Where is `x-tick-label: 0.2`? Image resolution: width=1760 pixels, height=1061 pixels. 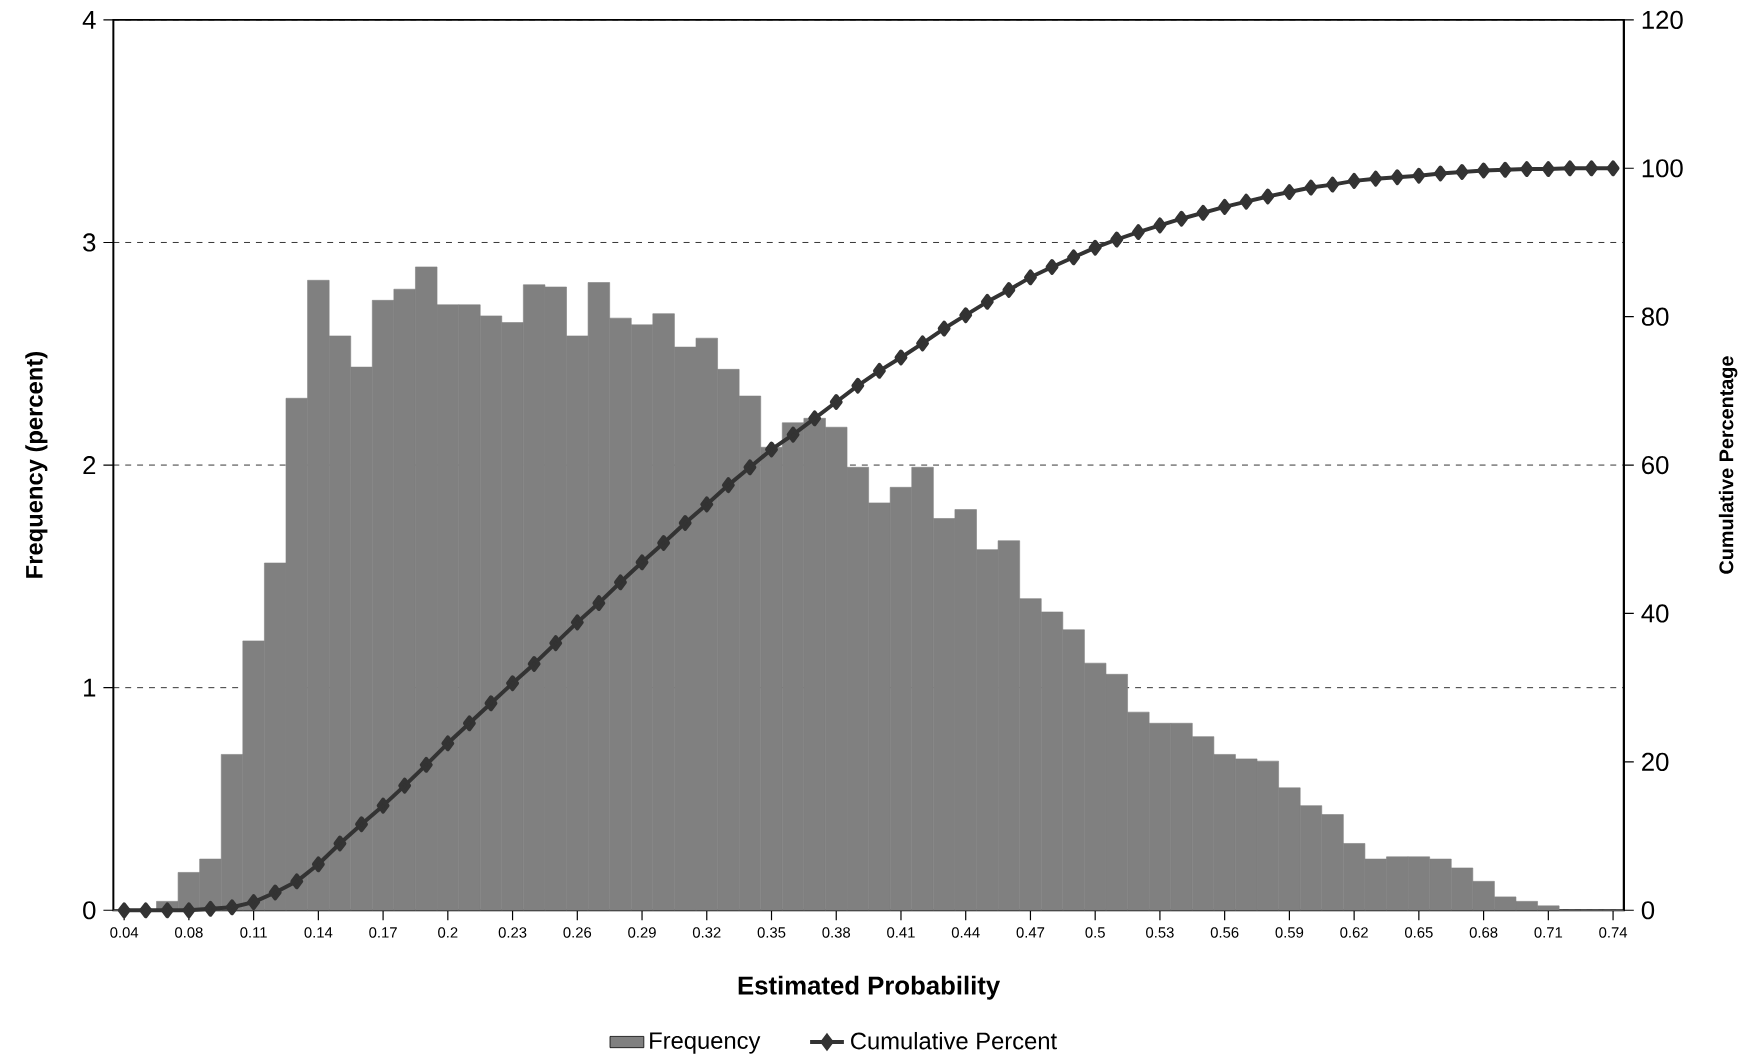 x-tick-label: 0.2 is located at coordinates (448, 932).